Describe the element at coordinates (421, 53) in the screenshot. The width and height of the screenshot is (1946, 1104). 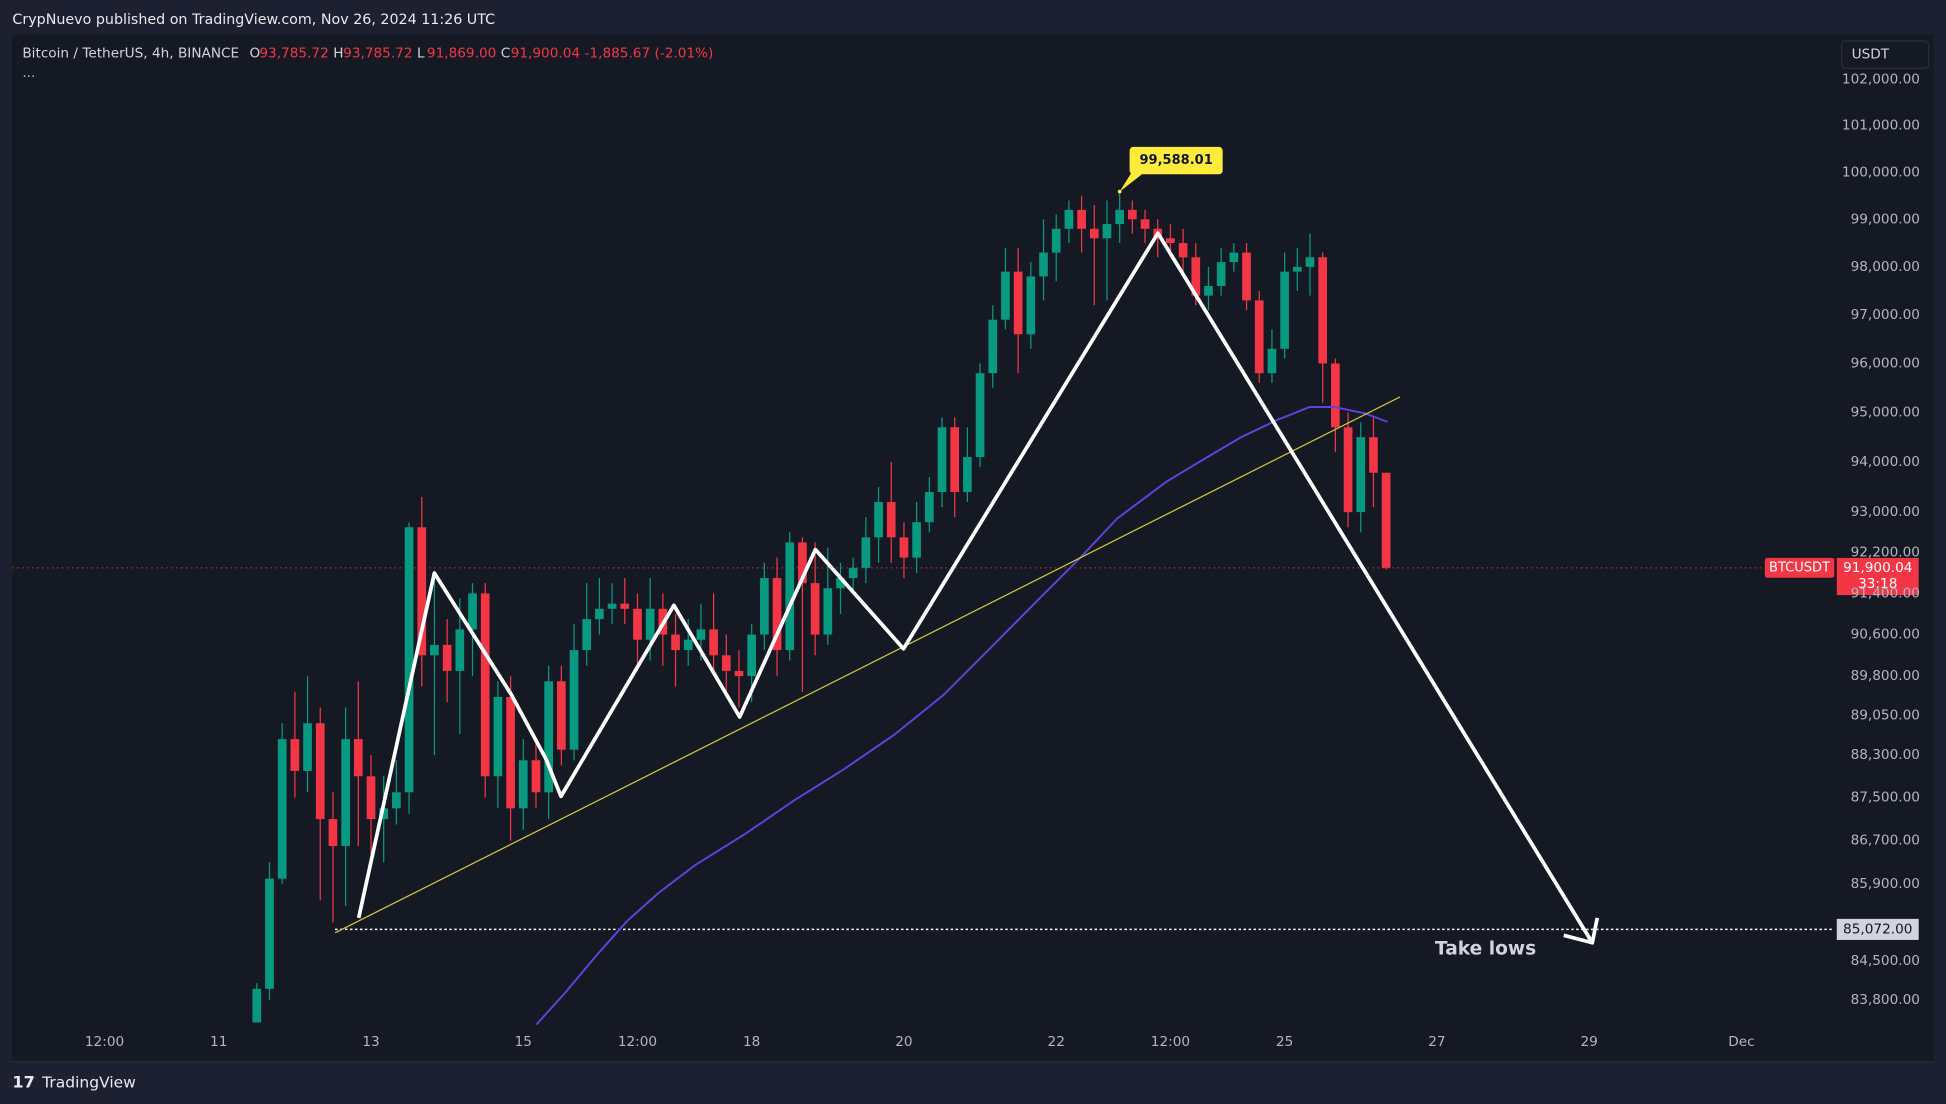
I see `ohlc-key: L` at that location.